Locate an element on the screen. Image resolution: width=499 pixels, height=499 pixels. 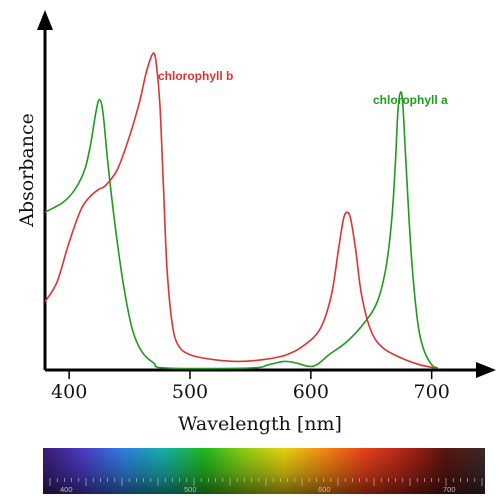
x-tick-label-400: 400 is located at coordinates (69, 392).